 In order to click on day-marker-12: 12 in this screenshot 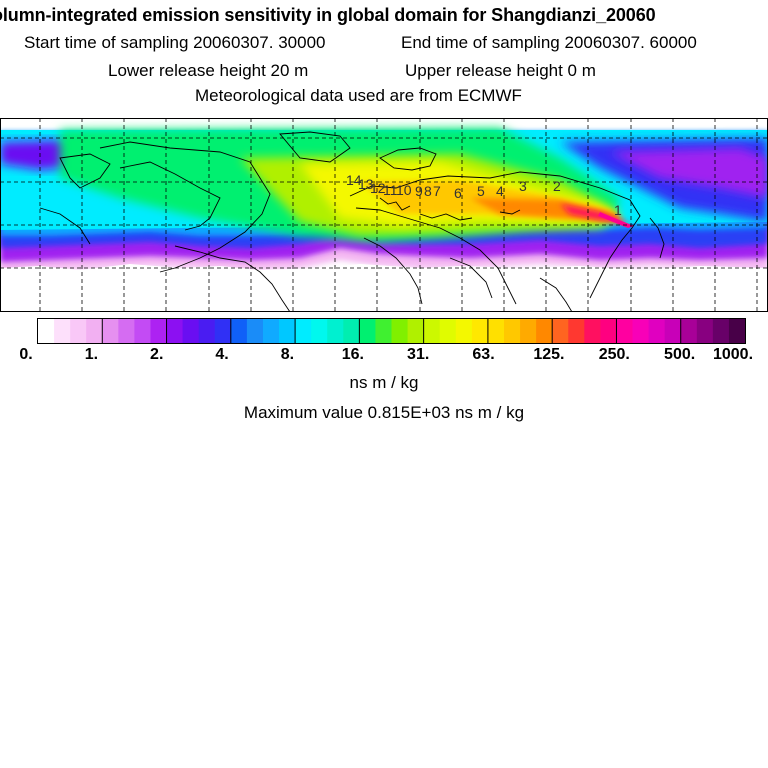, I will do `click(378, 188)`.